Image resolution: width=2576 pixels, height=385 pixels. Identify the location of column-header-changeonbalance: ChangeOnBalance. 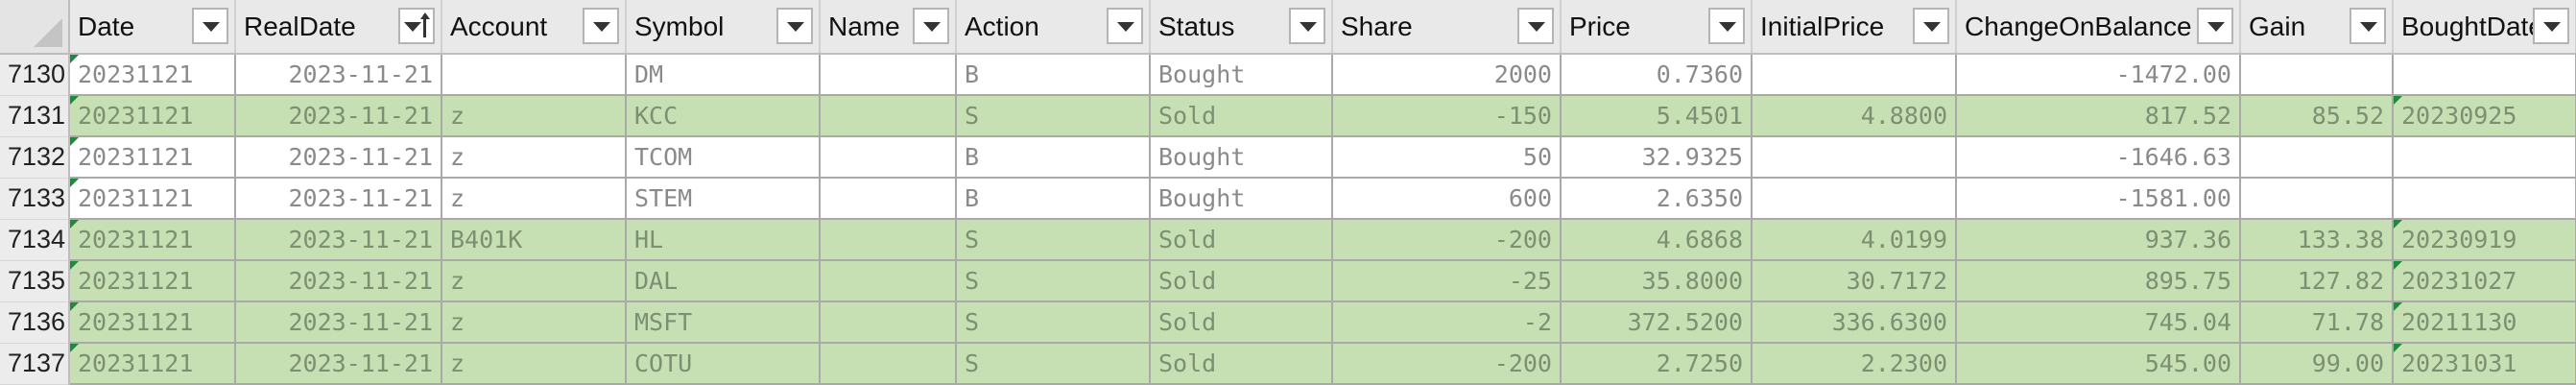
(2098, 27).